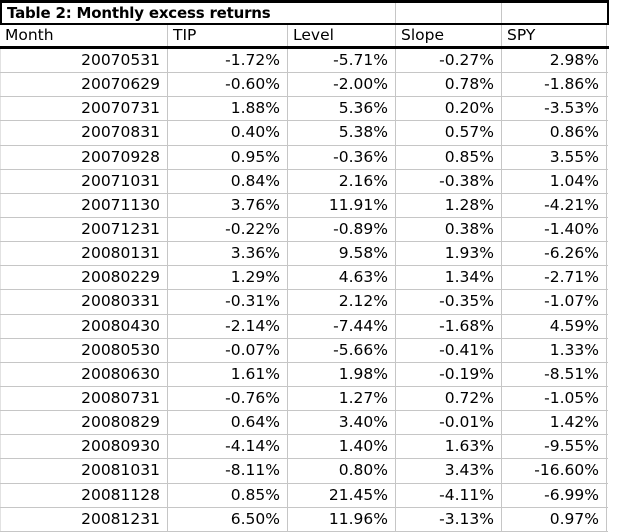 This screenshot has height=532, width=618. I want to click on cell-month: 20080530, so click(83, 350).